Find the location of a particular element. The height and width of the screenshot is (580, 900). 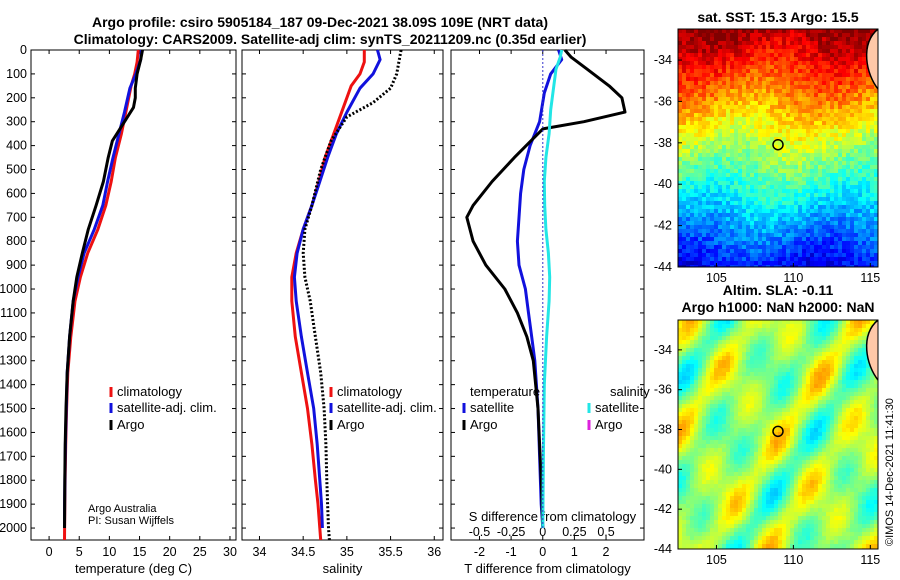

x-tick-label: -2 is located at coordinates (479, 552).